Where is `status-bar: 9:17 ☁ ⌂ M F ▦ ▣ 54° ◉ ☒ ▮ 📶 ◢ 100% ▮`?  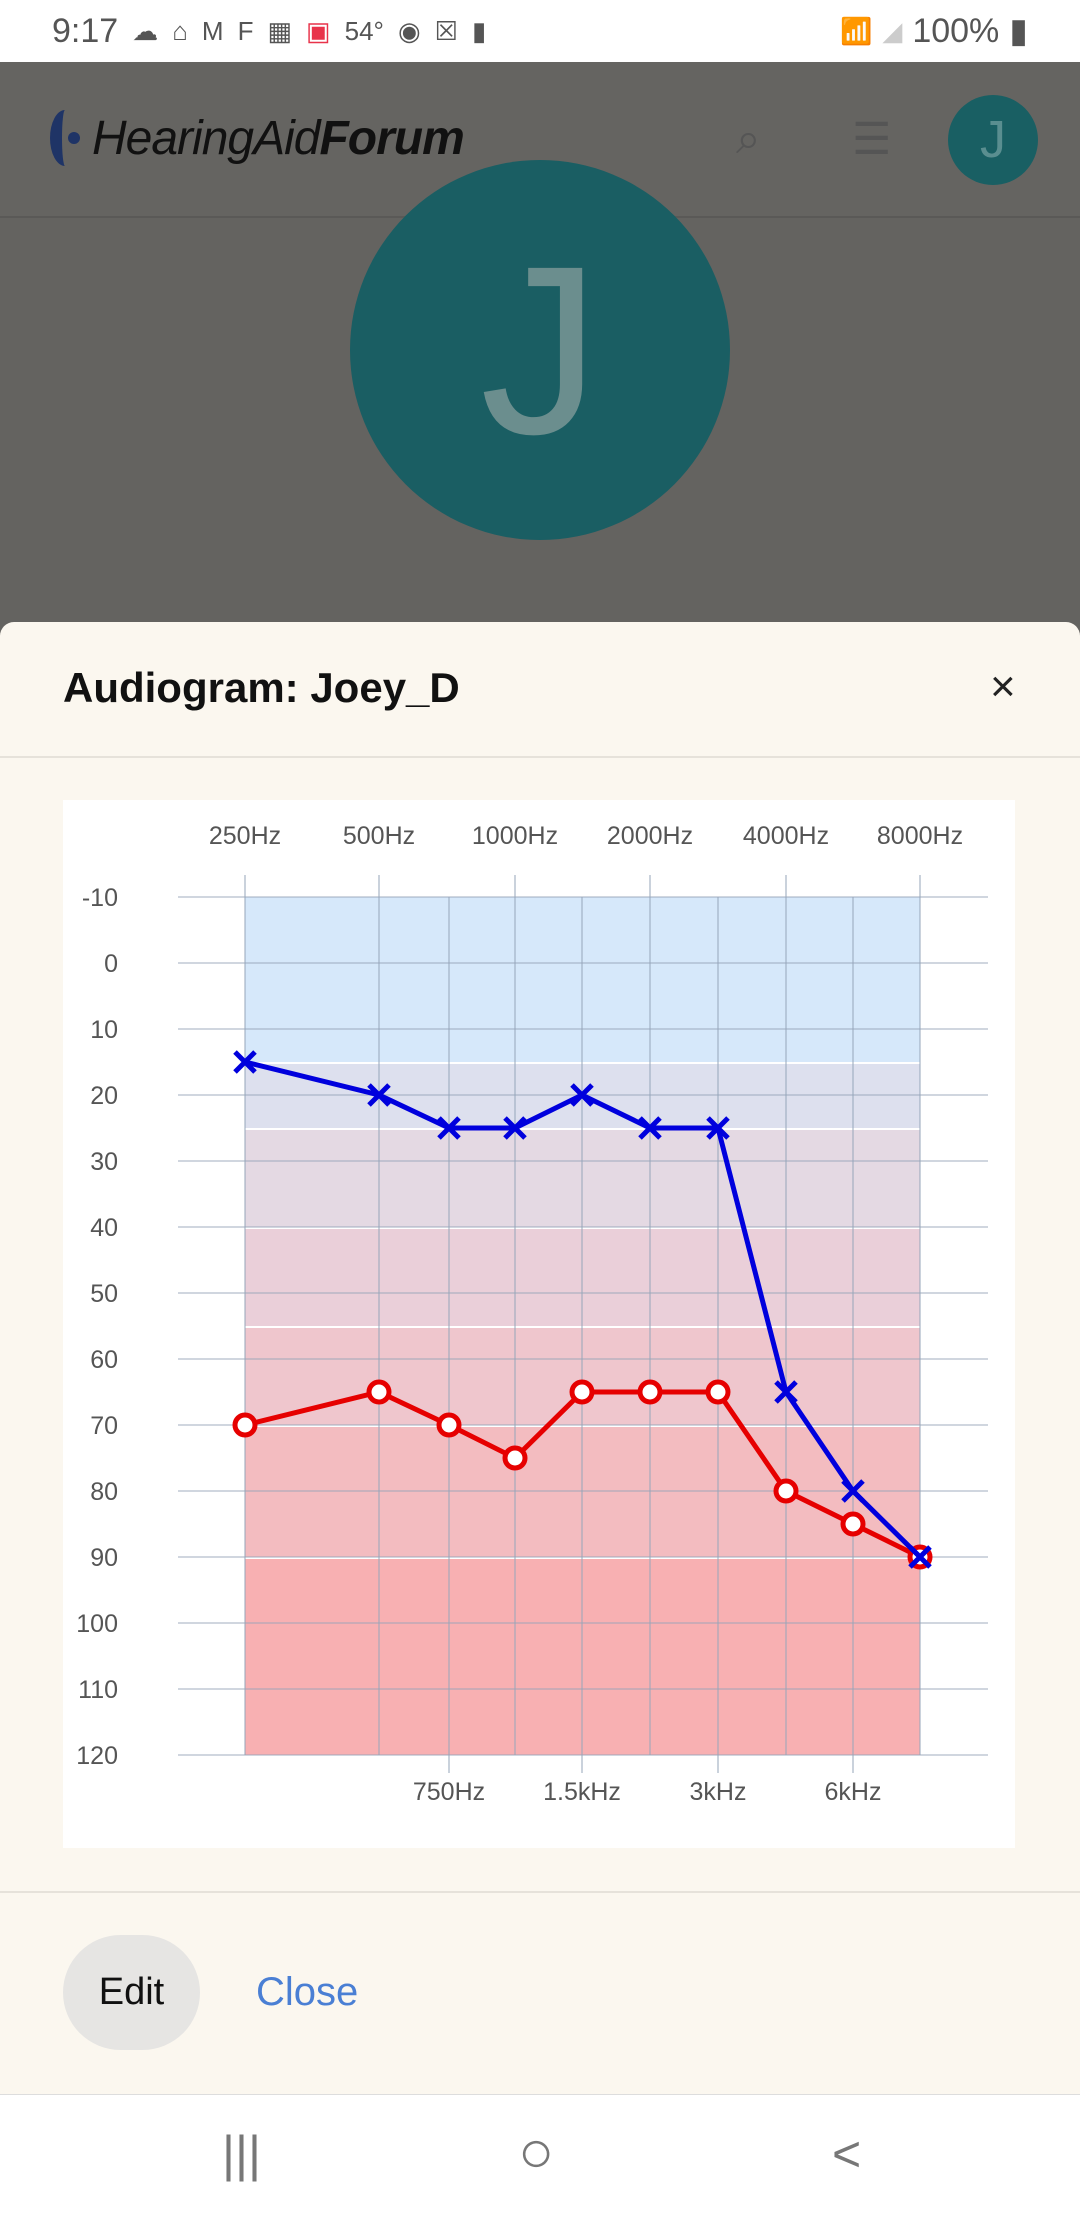
status-bar: 9:17 ☁ ⌂ M F ▦ ▣ 54° ◉ ☒ ▮ 📶 ◢ 100% ▮ is located at coordinates (540, 31).